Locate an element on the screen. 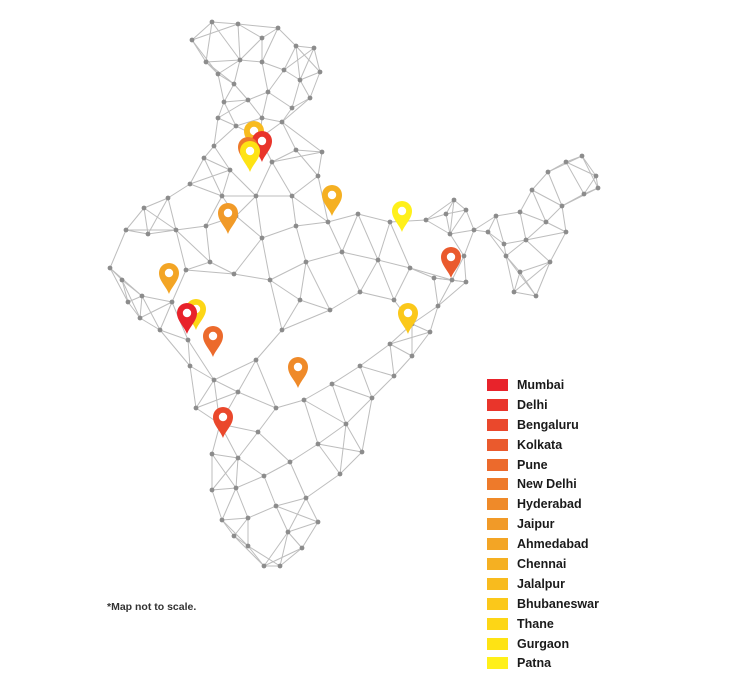  legend-item: Ahmedabad is located at coordinates (587, 544).